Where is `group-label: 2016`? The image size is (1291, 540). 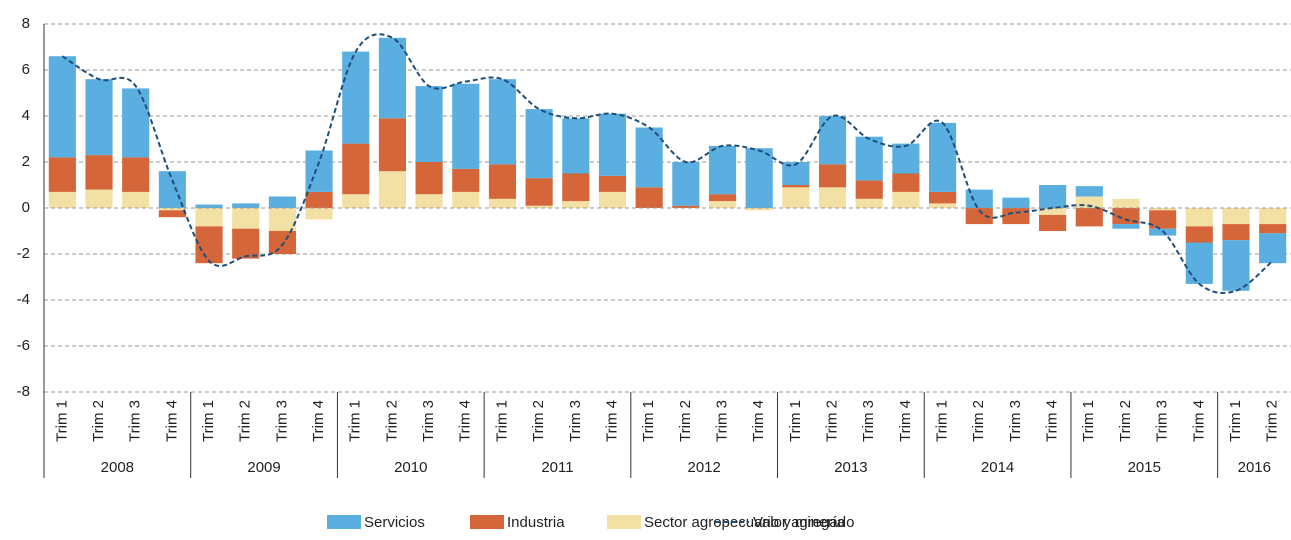 group-label: 2016 is located at coordinates (1254, 467).